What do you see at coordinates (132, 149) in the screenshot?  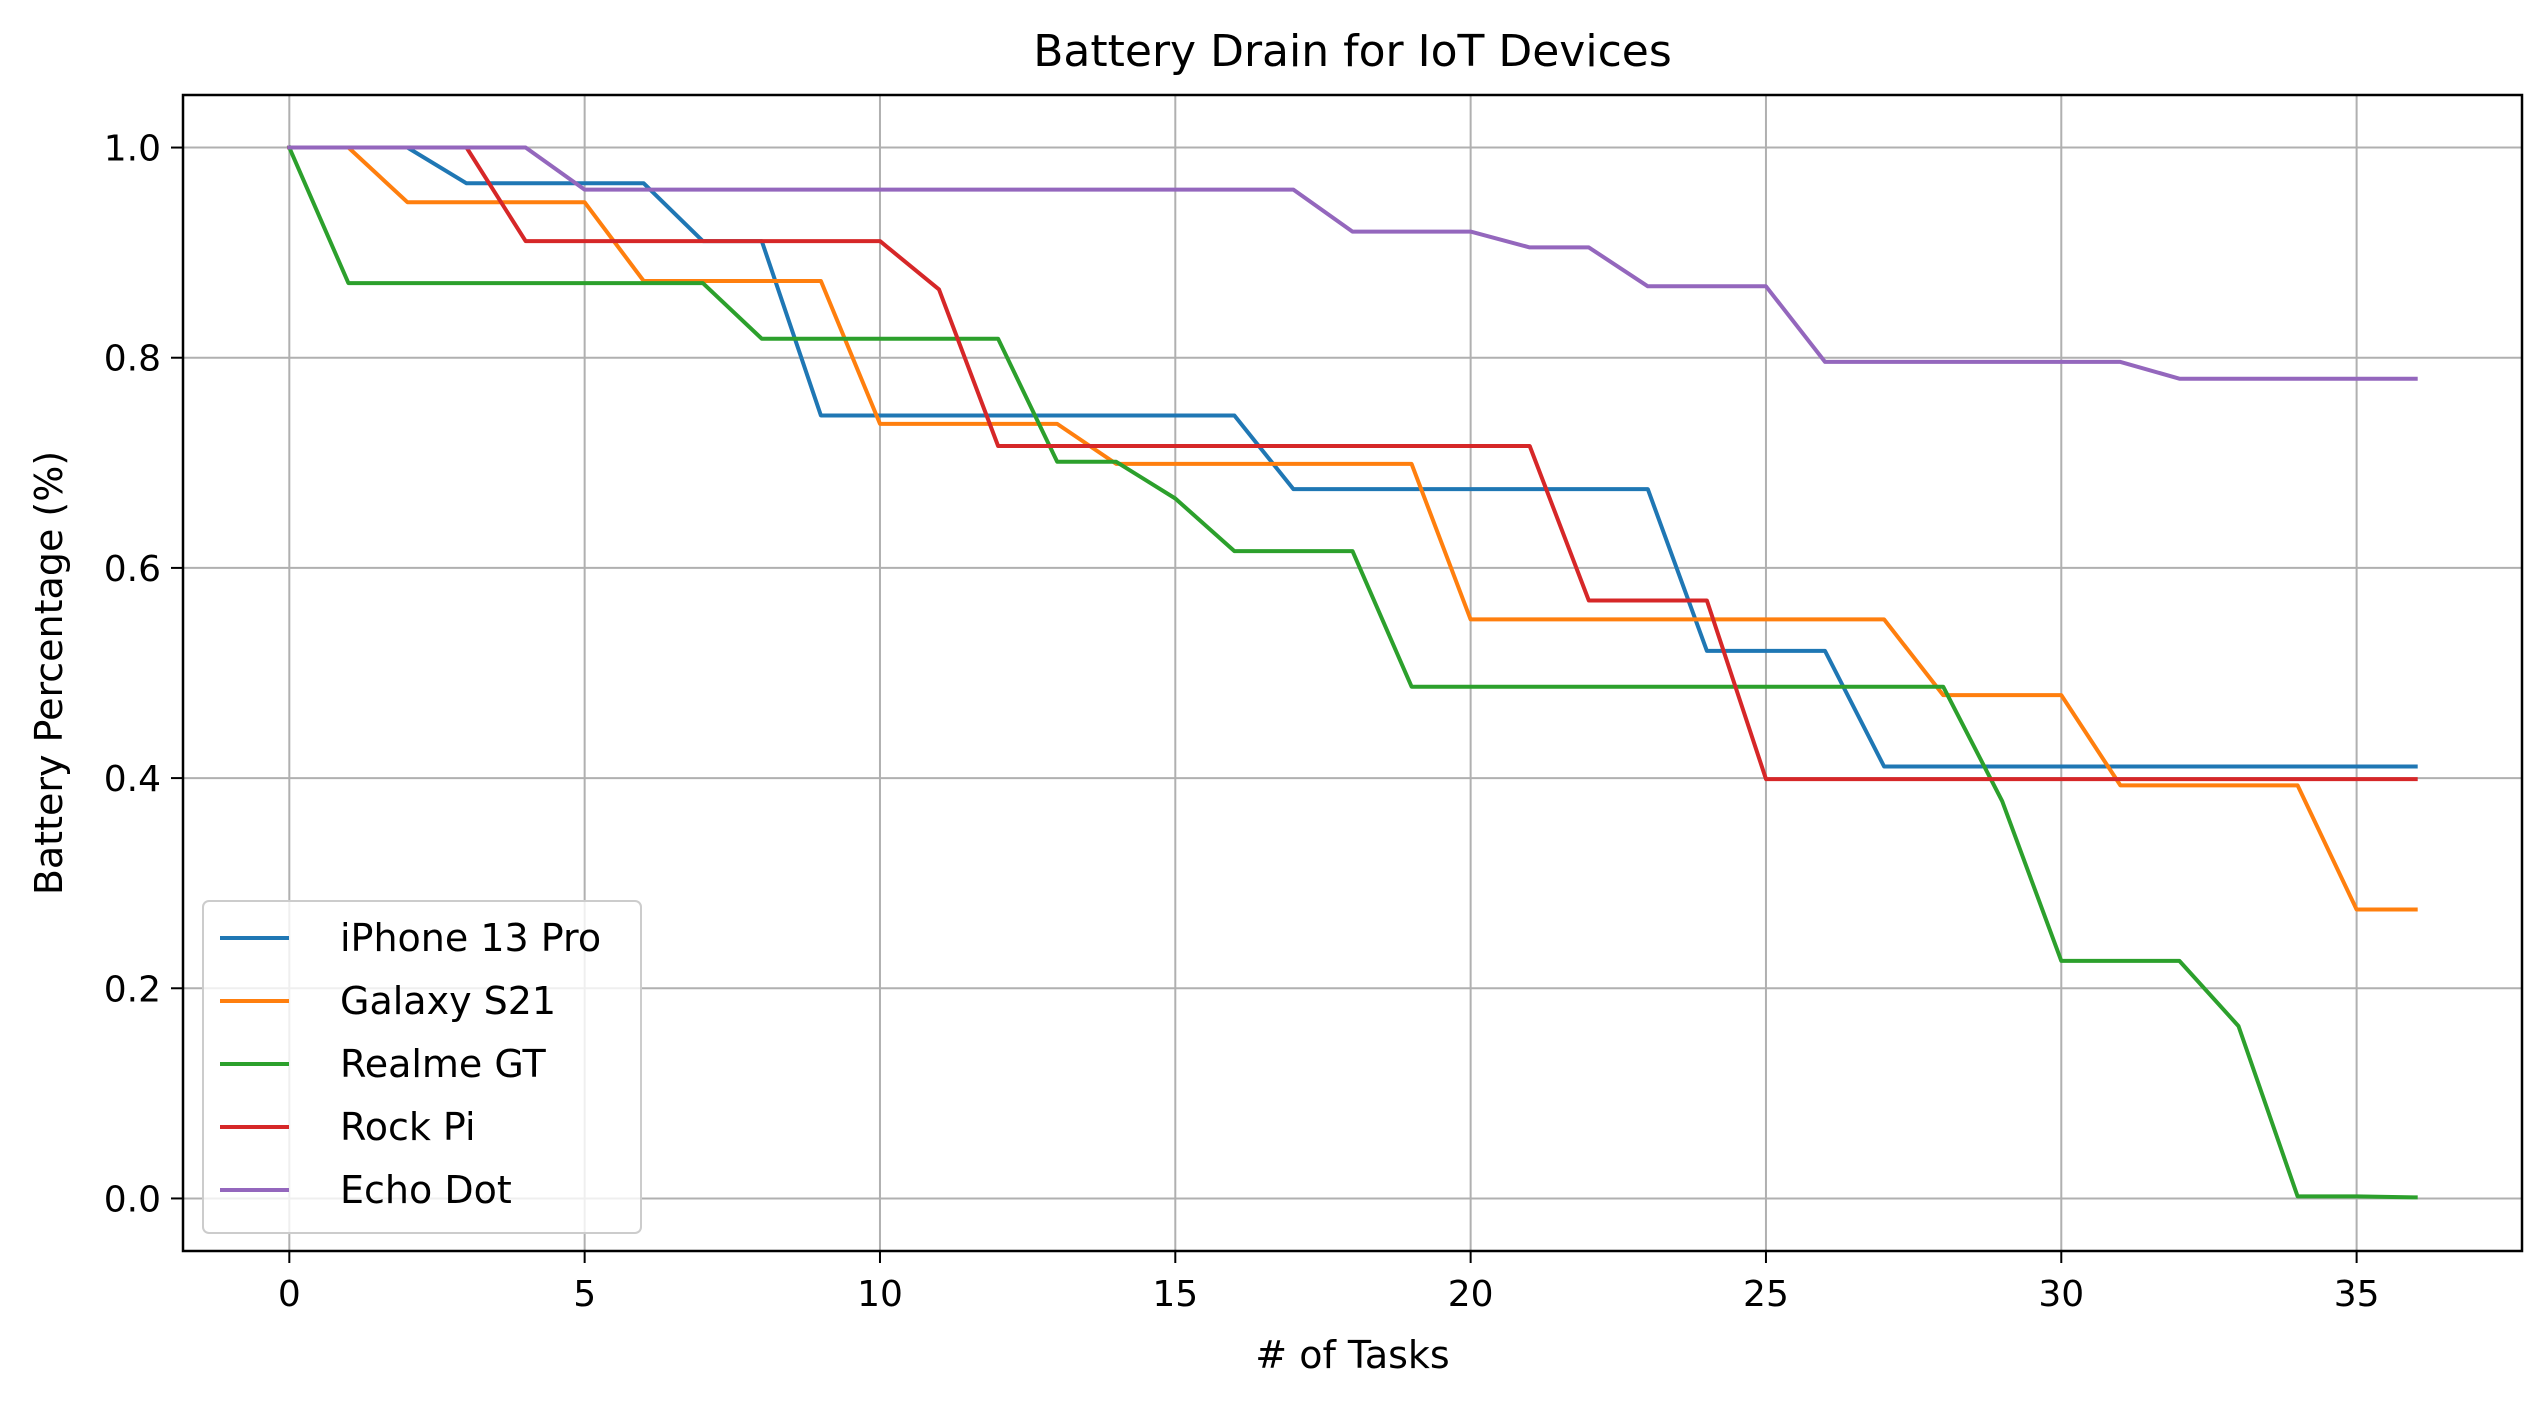 I see `y-tick-label: 1.0` at bounding box center [132, 149].